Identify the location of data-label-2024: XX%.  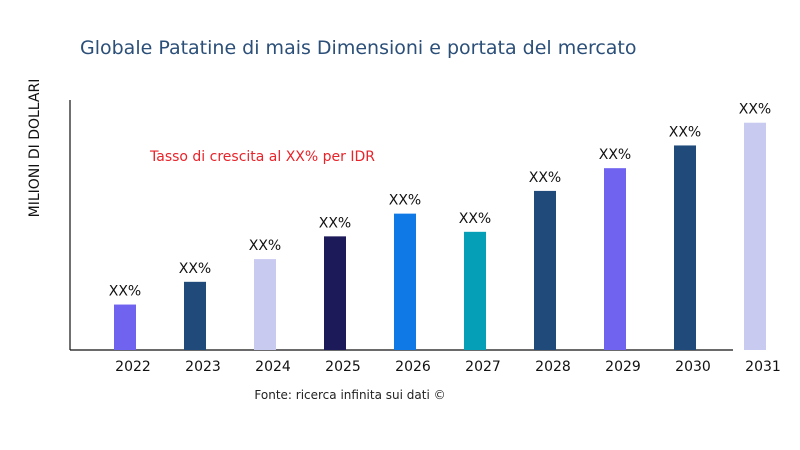
(265, 246).